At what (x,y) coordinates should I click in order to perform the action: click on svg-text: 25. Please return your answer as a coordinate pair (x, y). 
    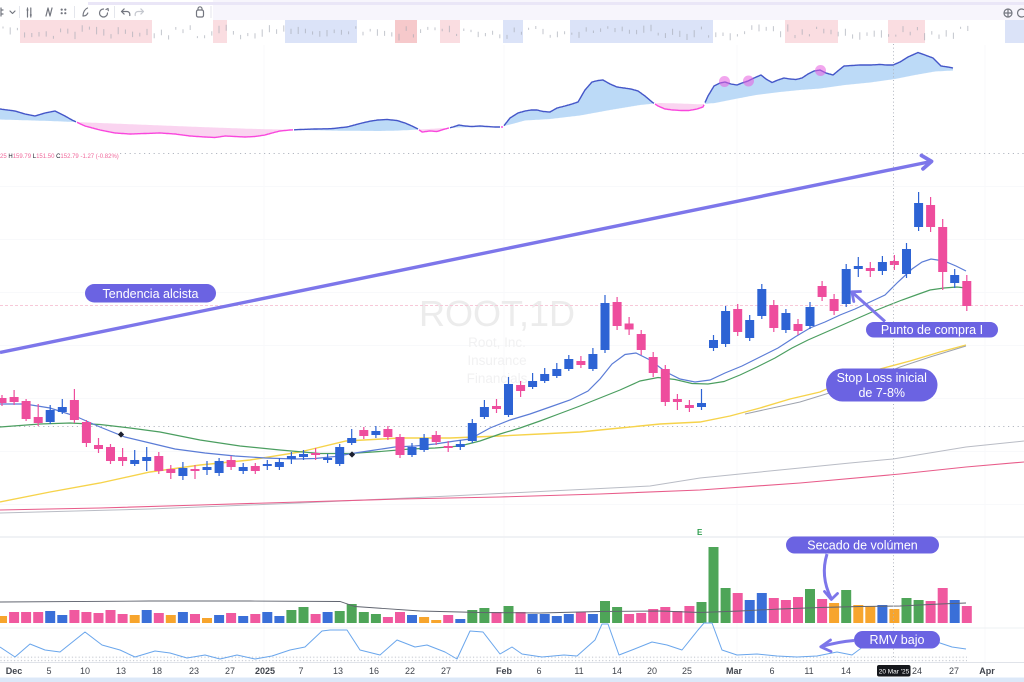
    Looking at the image, I should click on (687, 671).